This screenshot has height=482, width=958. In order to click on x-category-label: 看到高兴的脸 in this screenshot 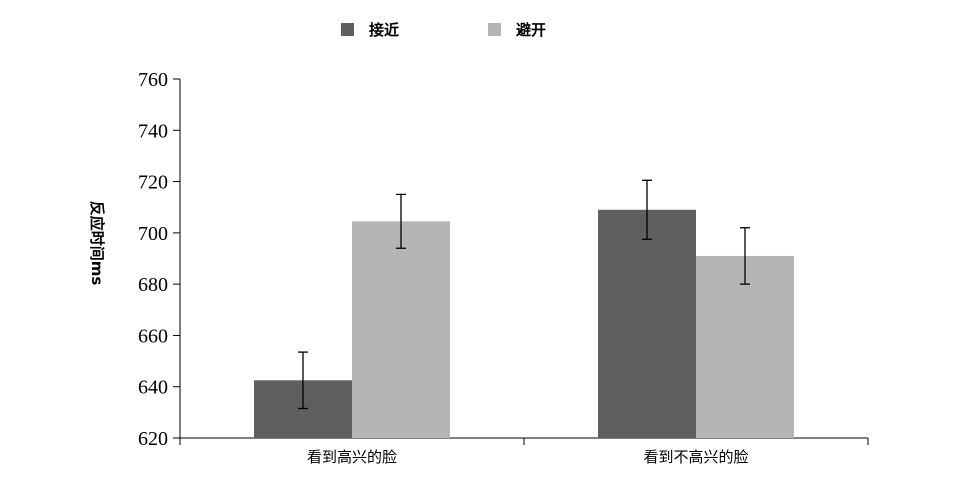, I will do `click(352, 457)`.